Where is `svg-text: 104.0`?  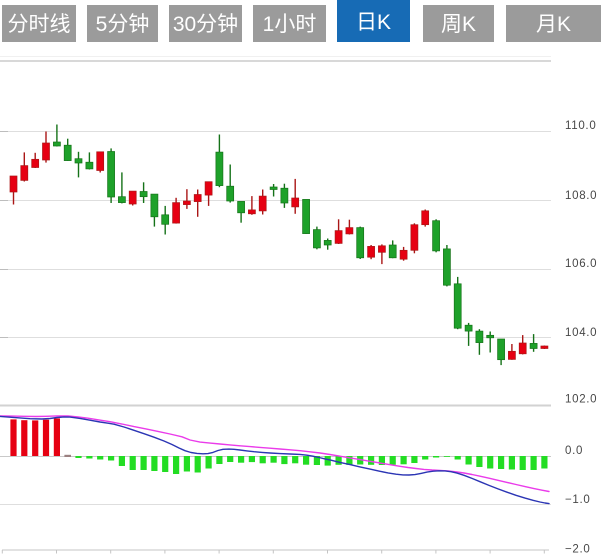
svg-text: 104.0 is located at coordinates (581, 333).